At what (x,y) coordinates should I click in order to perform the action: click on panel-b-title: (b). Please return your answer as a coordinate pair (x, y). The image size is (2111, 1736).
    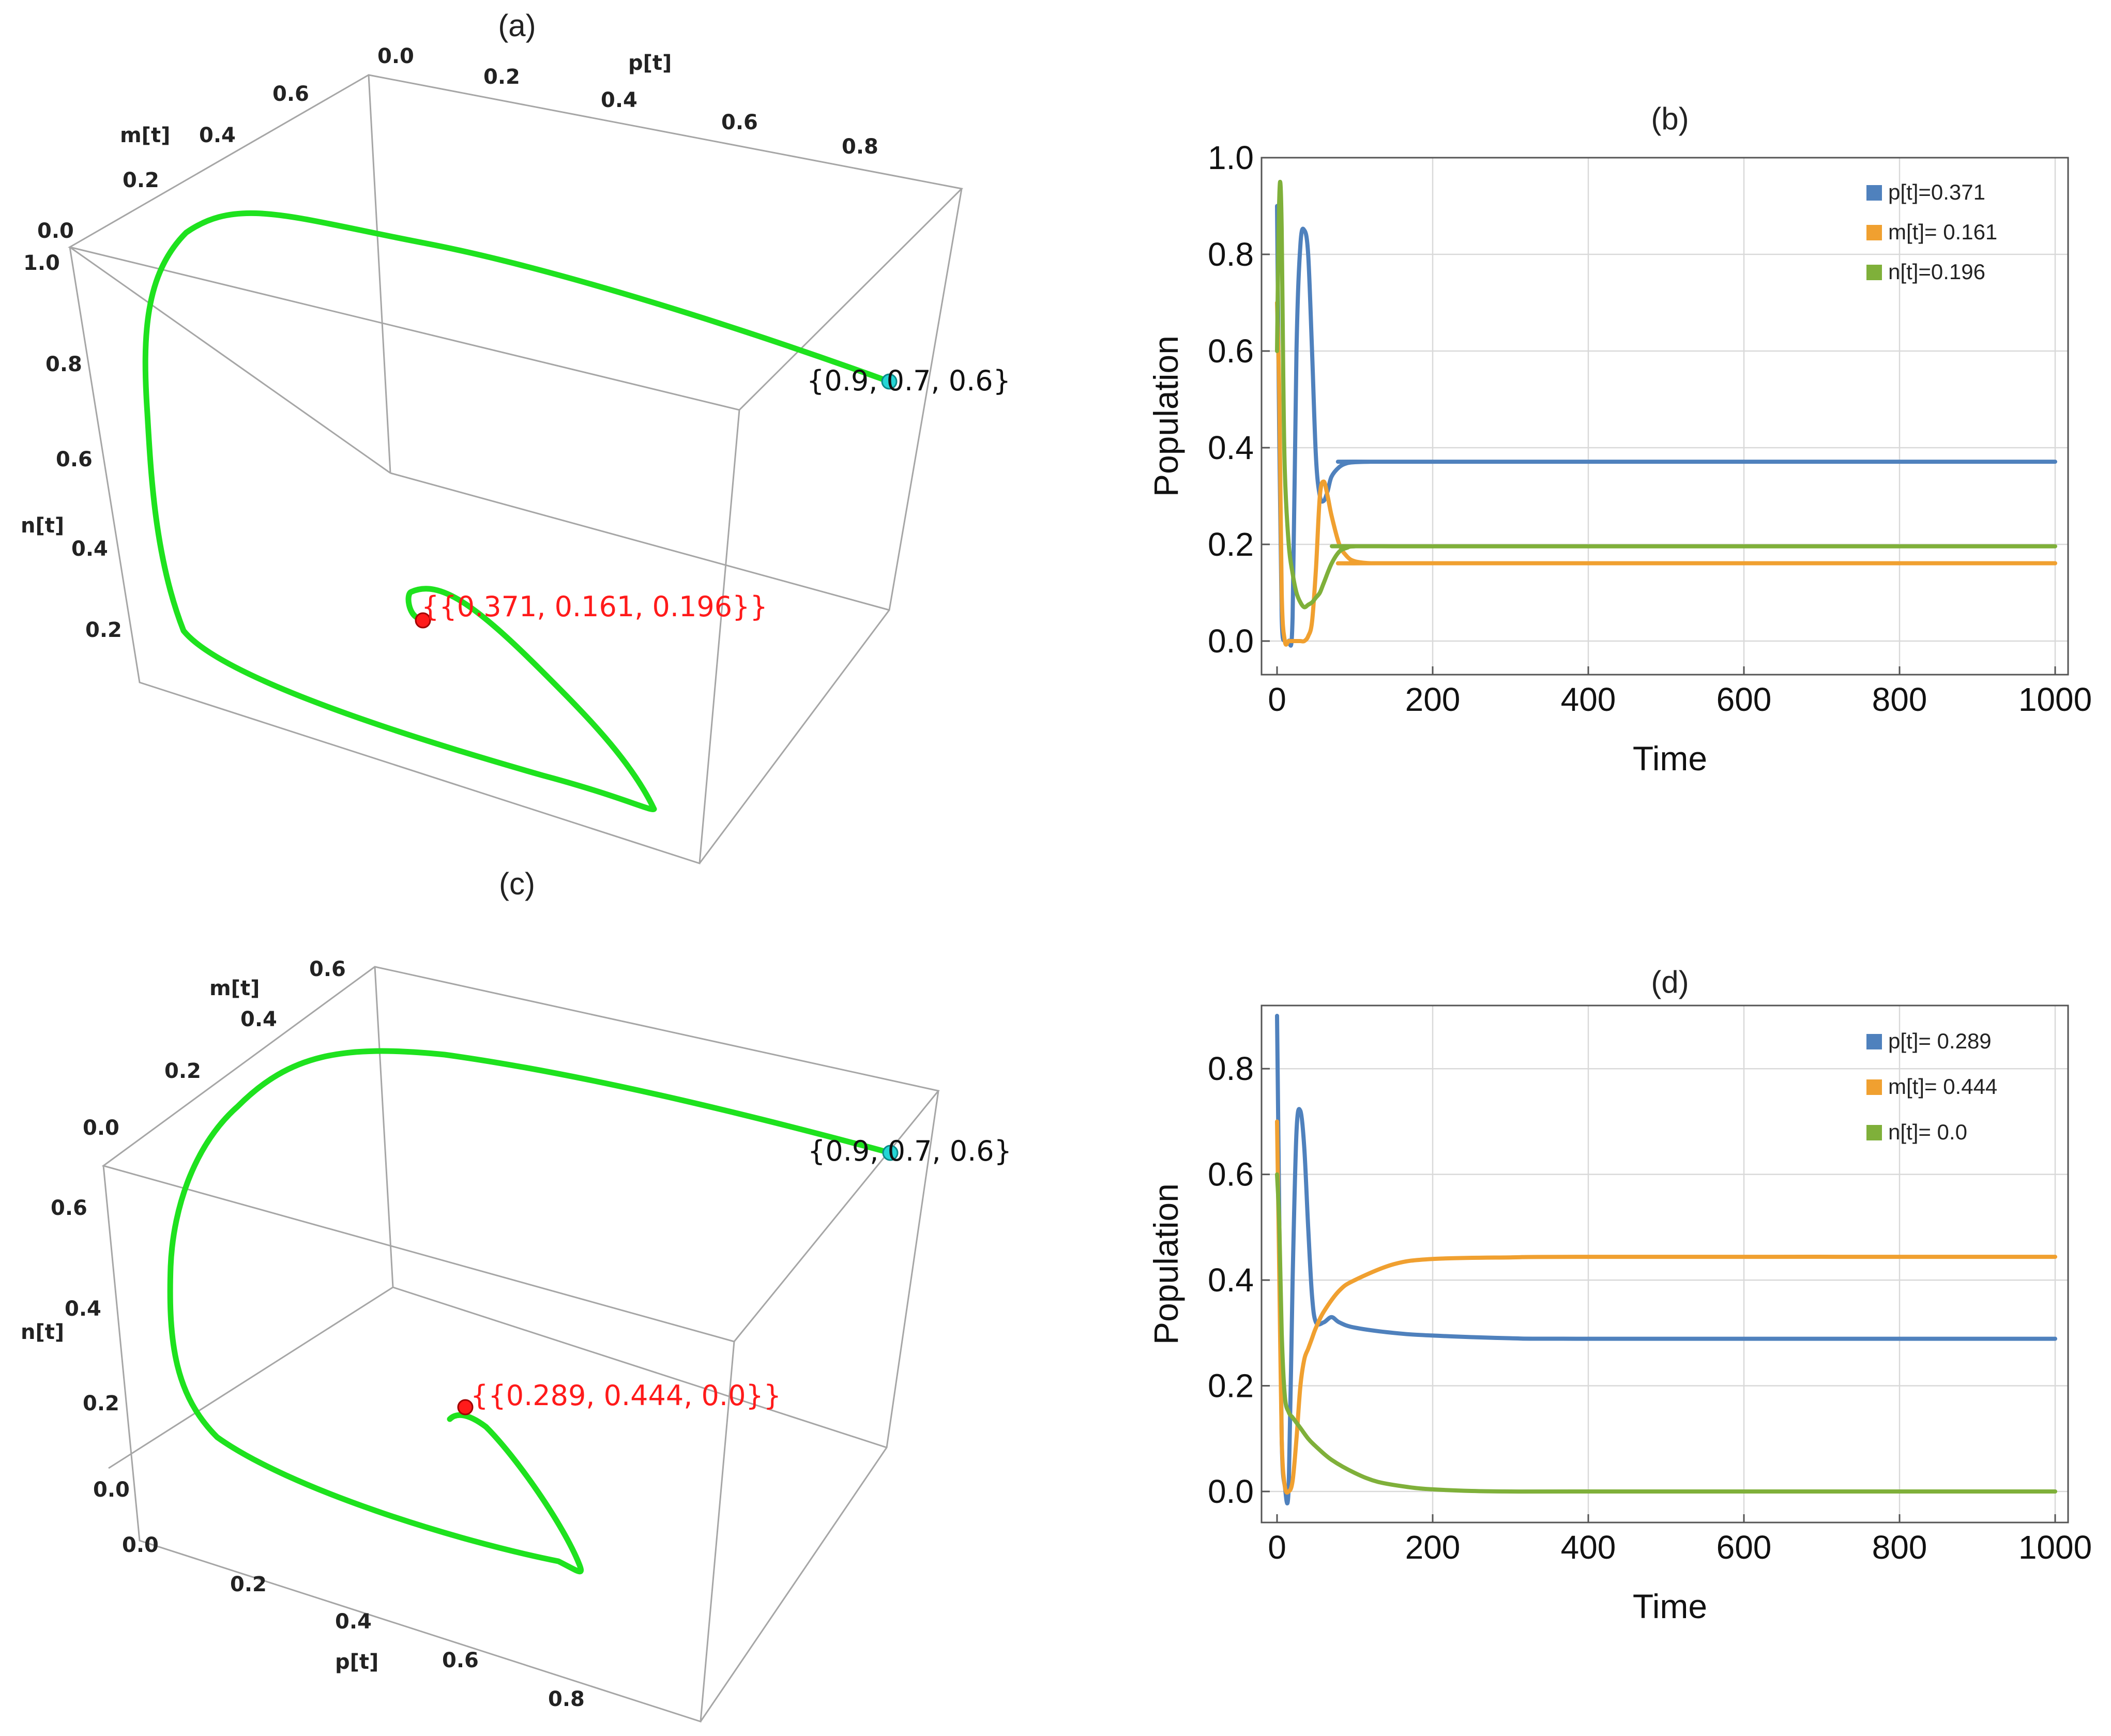
    Looking at the image, I should click on (1670, 119).